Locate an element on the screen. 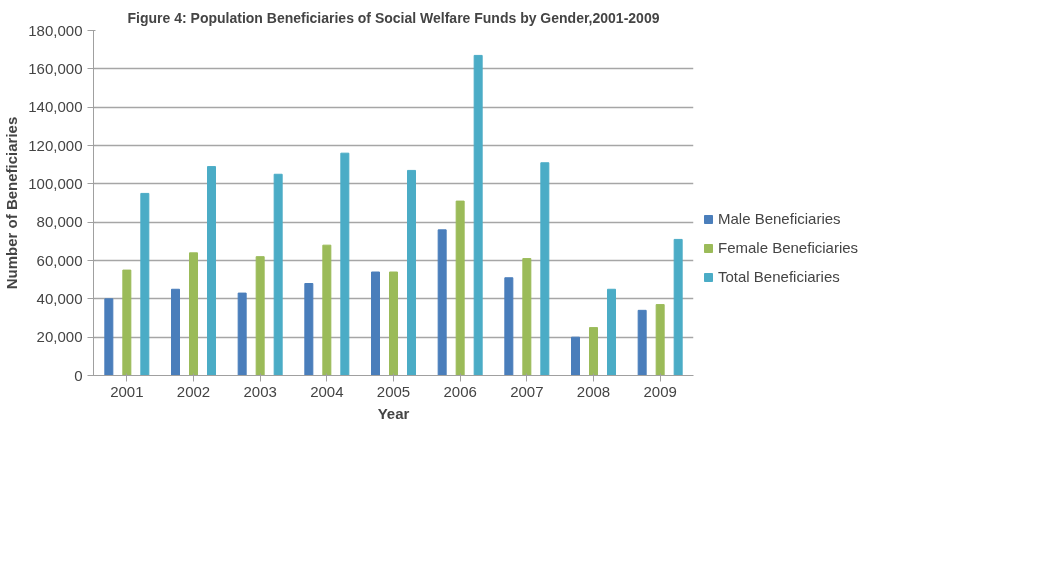  x-tick-label: 2004 is located at coordinates (327, 391).